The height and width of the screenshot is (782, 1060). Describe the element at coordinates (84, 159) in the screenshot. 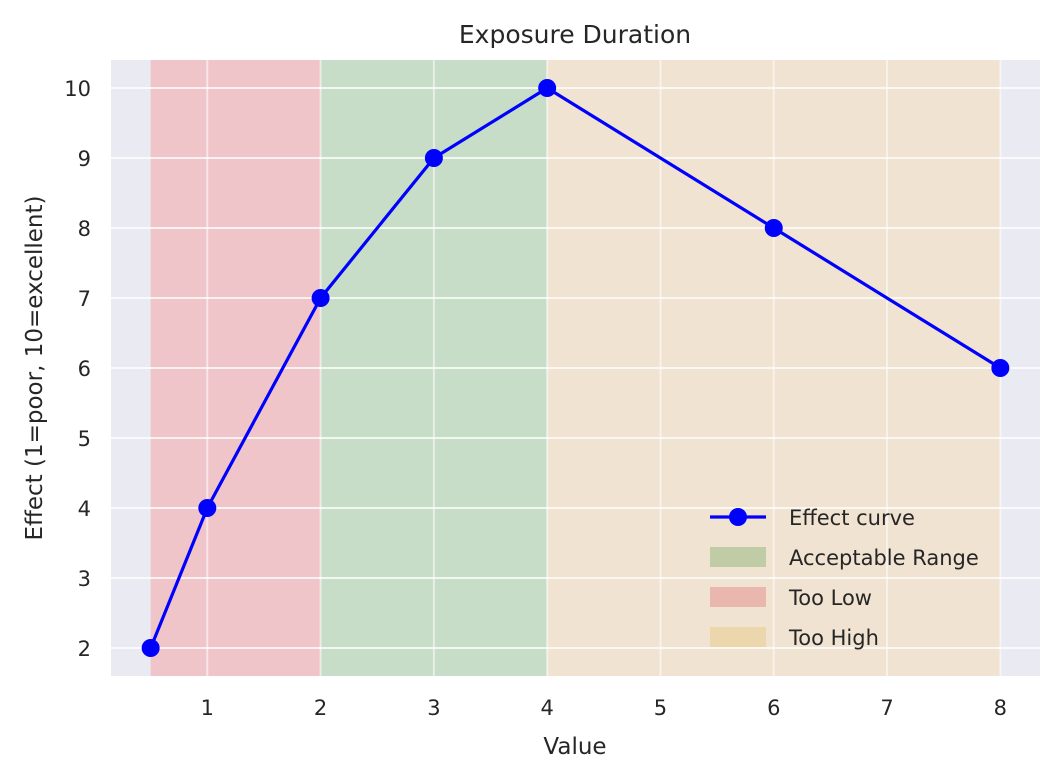

I see `y-tick-label: 9` at that location.